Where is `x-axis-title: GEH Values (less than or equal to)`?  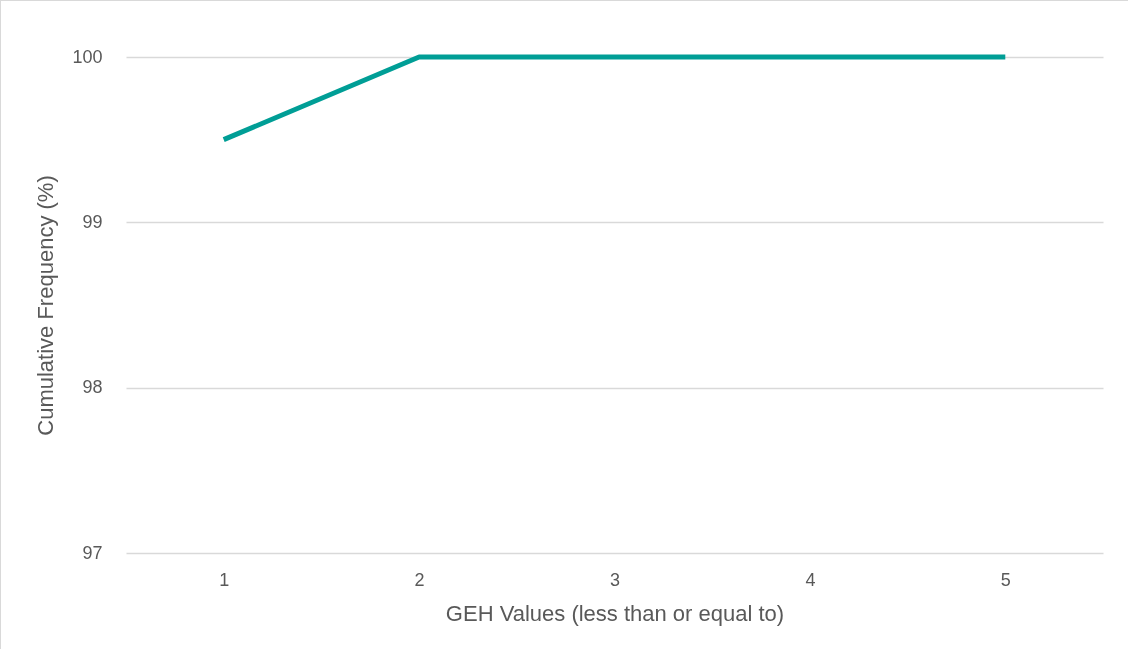 x-axis-title: GEH Values (less than or equal to) is located at coordinates (615, 613).